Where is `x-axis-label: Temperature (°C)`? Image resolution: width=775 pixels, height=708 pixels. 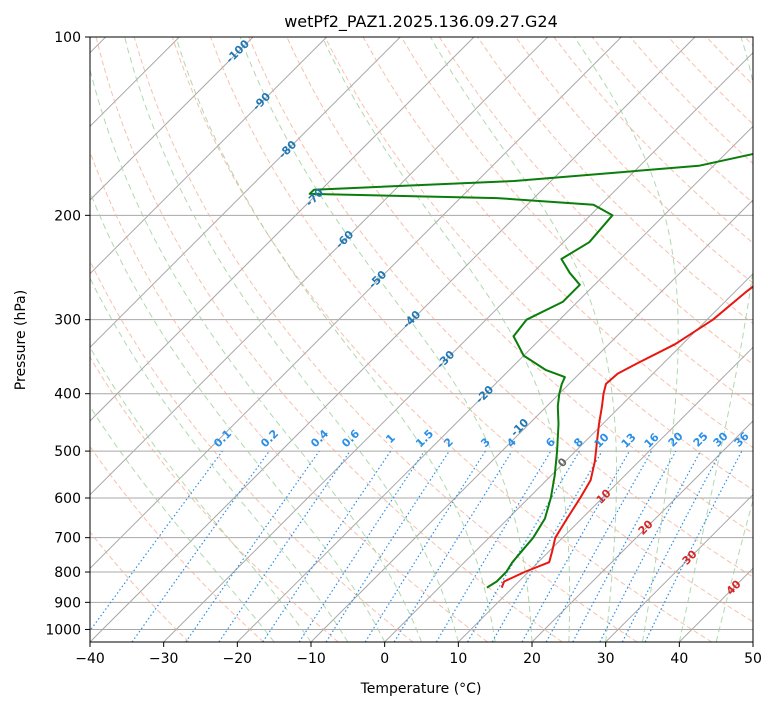
x-axis-label: Temperature (°C) is located at coordinates (421, 689).